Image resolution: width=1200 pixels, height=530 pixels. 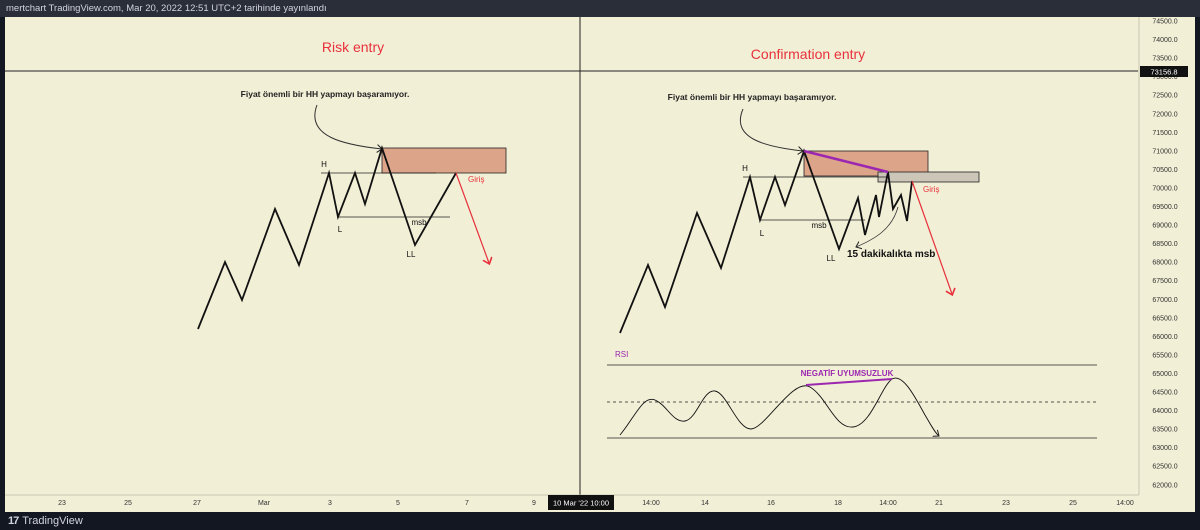 What do you see at coordinates (197, 503) in the screenshot?
I see `time-tick-label: 27` at bounding box center [197, 503].